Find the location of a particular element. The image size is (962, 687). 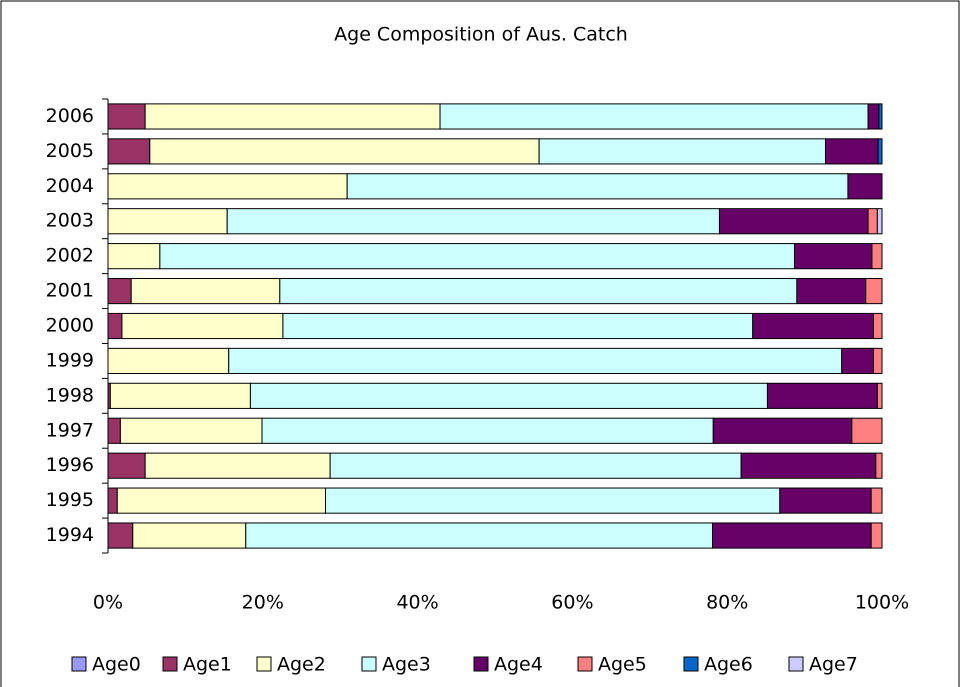

x-tick-label: 60% is located at coordinates (572, 603).